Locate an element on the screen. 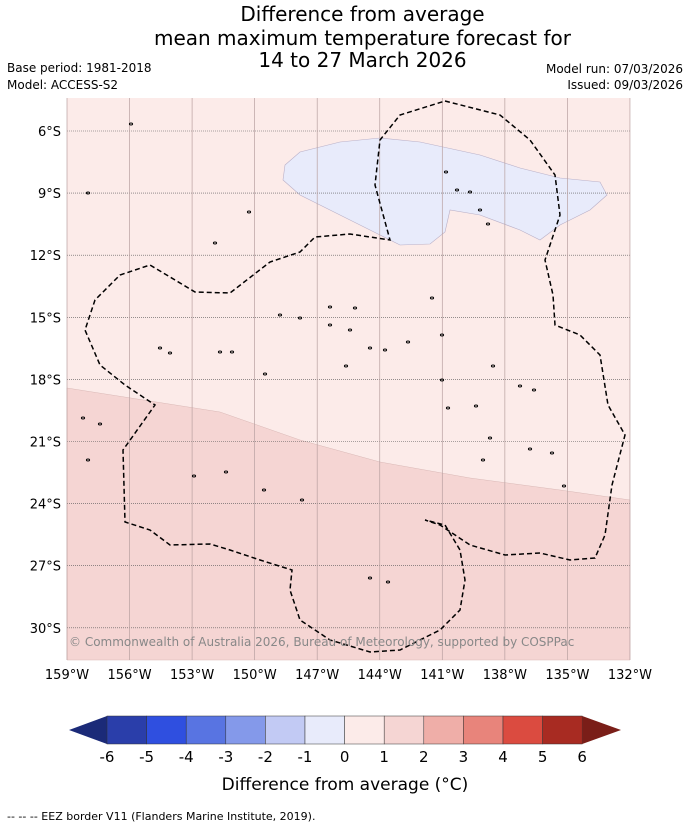 The width and height of the screenshot is (690, 827). colorbar-tick: 6 is located at coordinates (582, 757).